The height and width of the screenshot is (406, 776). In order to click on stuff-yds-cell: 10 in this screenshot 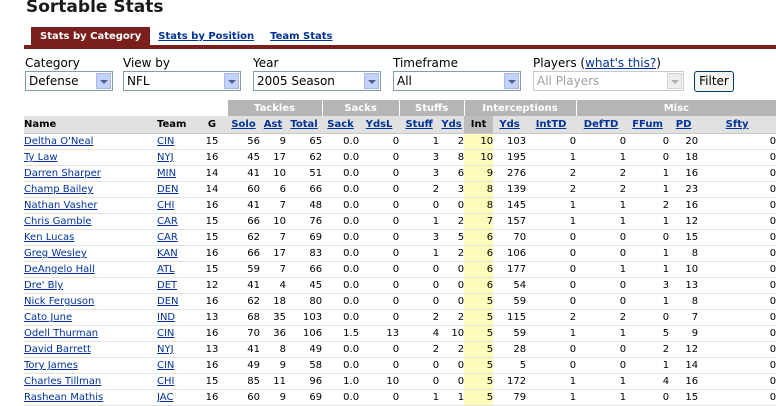, I will do `click(452, 333)`.